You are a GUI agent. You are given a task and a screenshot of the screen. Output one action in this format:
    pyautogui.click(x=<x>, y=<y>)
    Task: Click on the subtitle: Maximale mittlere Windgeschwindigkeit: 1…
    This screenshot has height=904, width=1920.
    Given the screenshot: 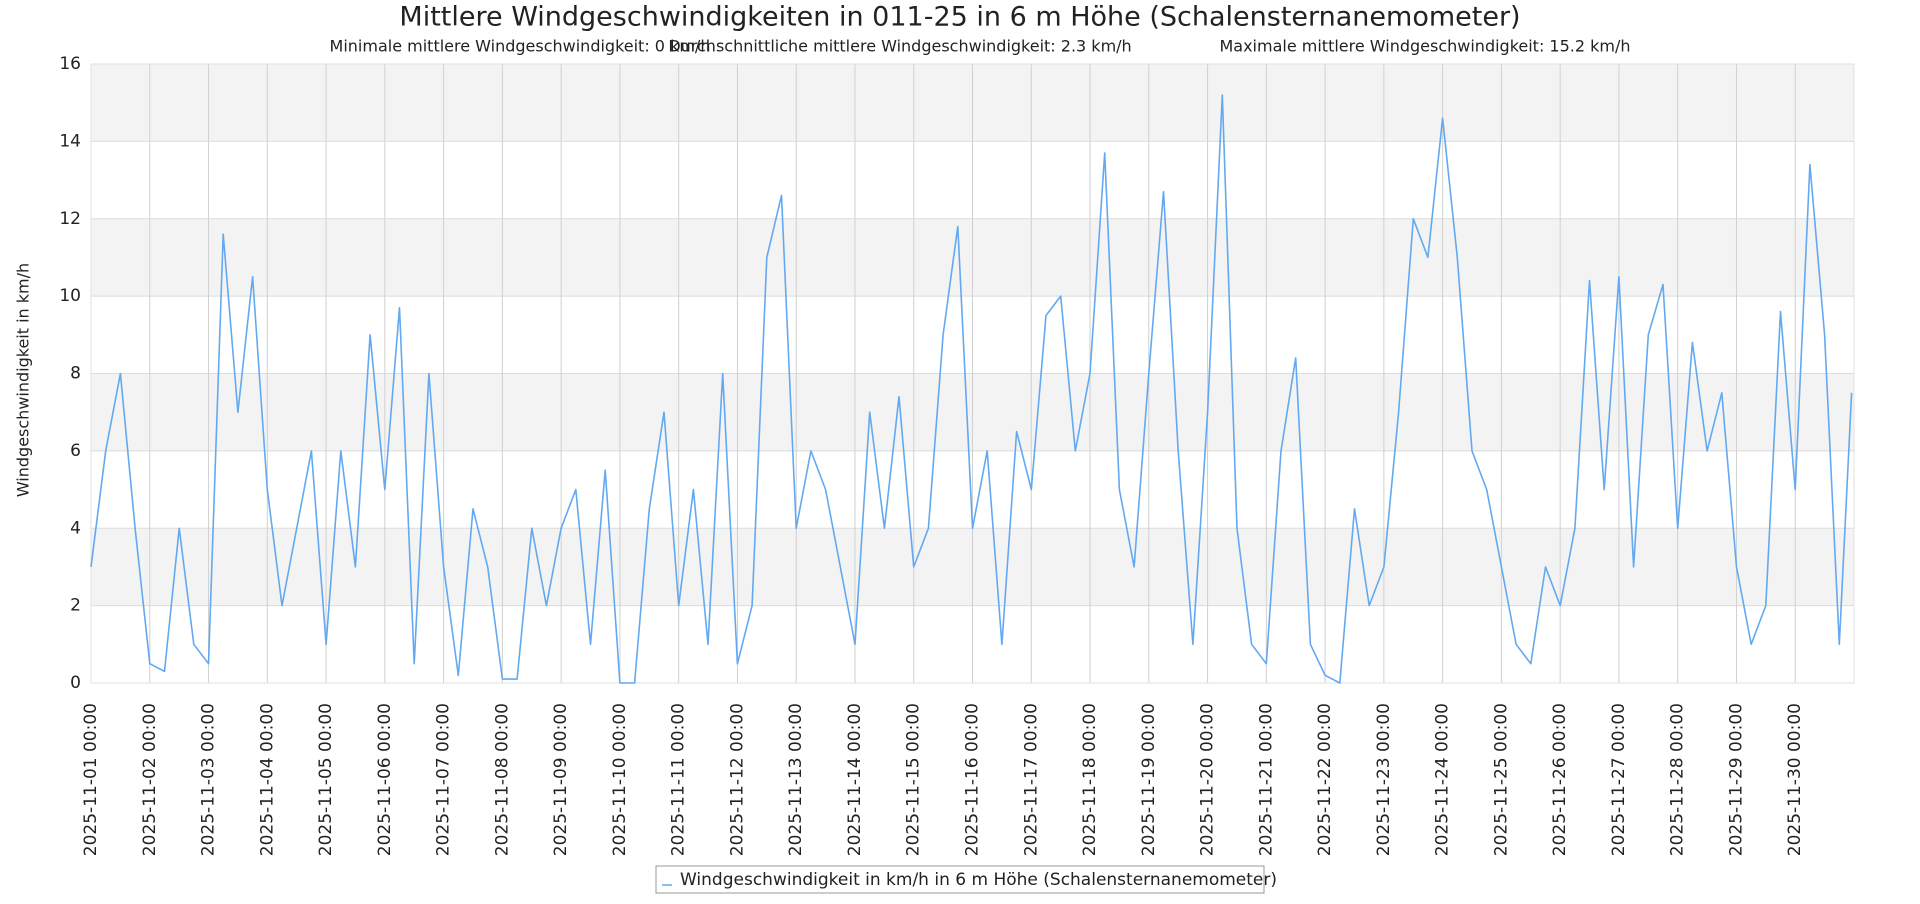 What is the action you would take?
    pyautogui.click(x=1424, y=46)
    